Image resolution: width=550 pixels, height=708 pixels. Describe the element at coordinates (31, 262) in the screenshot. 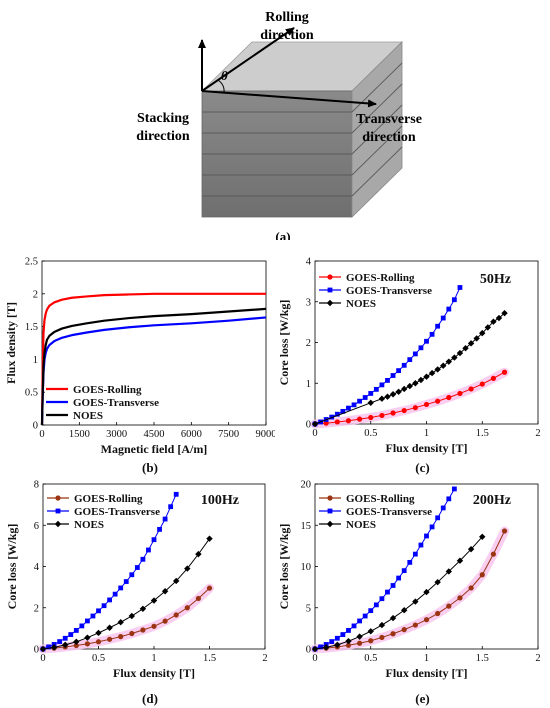

I see `y-tick-label: 2.5` at that location.